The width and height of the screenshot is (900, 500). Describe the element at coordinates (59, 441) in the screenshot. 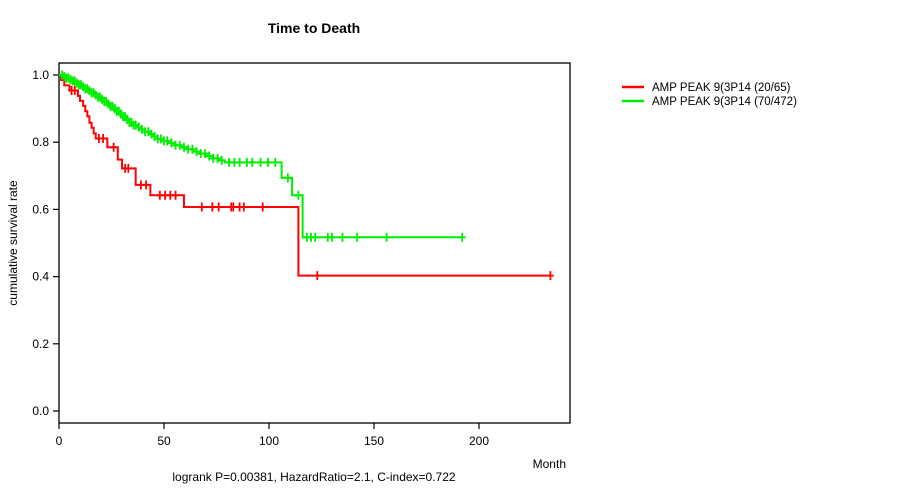

I see `x-tick-label: 0` at that location.